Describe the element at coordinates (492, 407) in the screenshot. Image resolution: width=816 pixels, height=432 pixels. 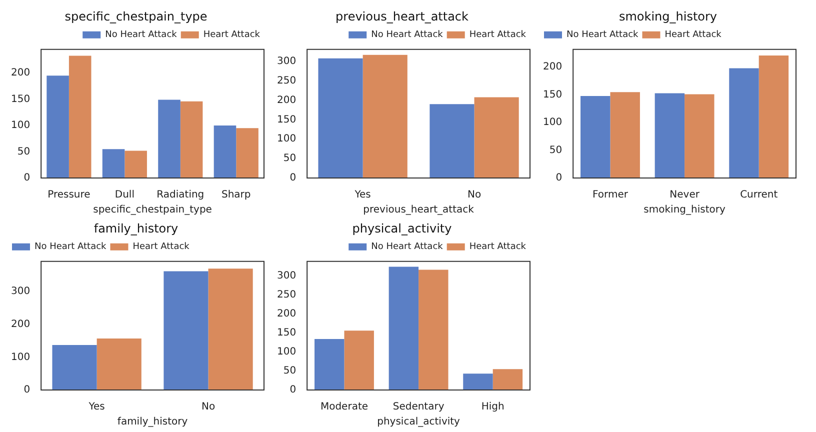
I see `x-tick-label: High` at that location.